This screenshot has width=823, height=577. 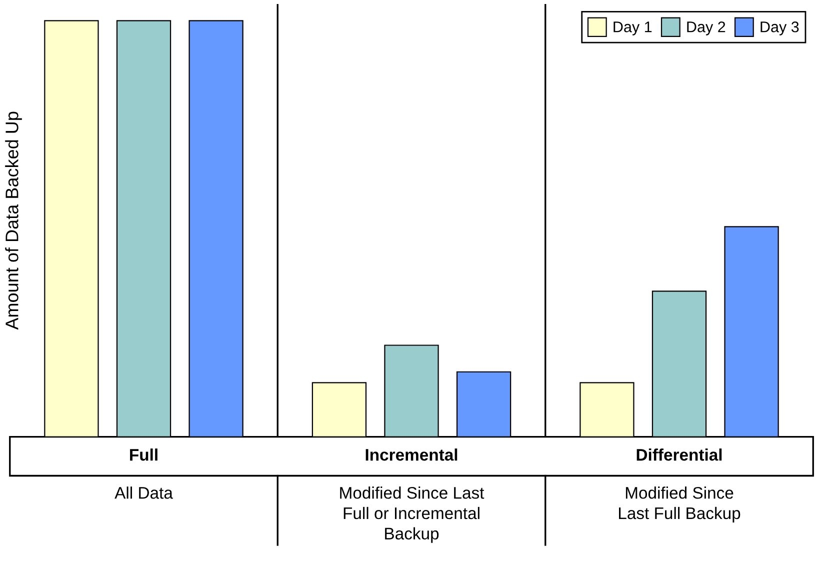 What do you see at coordinates (779, 28) in the screenshot?
I see `legend-label: Day 3` at bounding box center [779, 28].